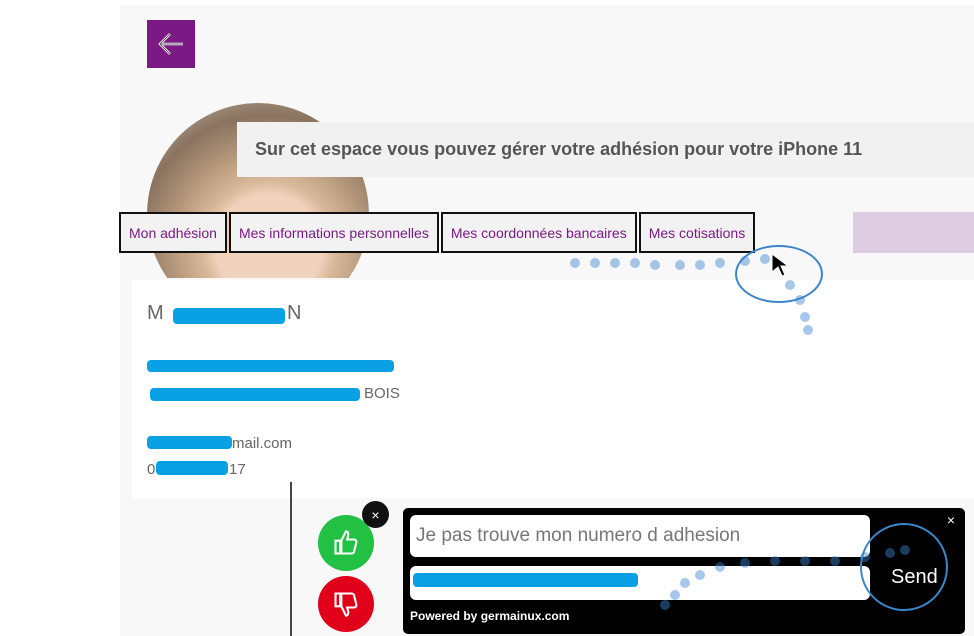 Image resolution: width=974 pixels, height=636 pixels. What do you see at coordinates (490, 616) in the screenshot?
I see `powered-by-link: Powered by germainux.com` at bounding box center [490, 616].